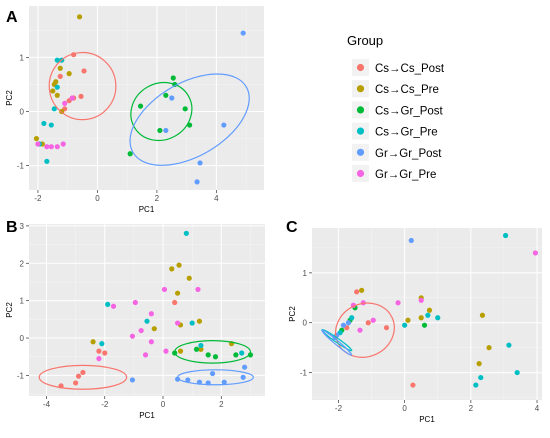  I want to click on series-Gr→Gr_Post, so click(188, 375).